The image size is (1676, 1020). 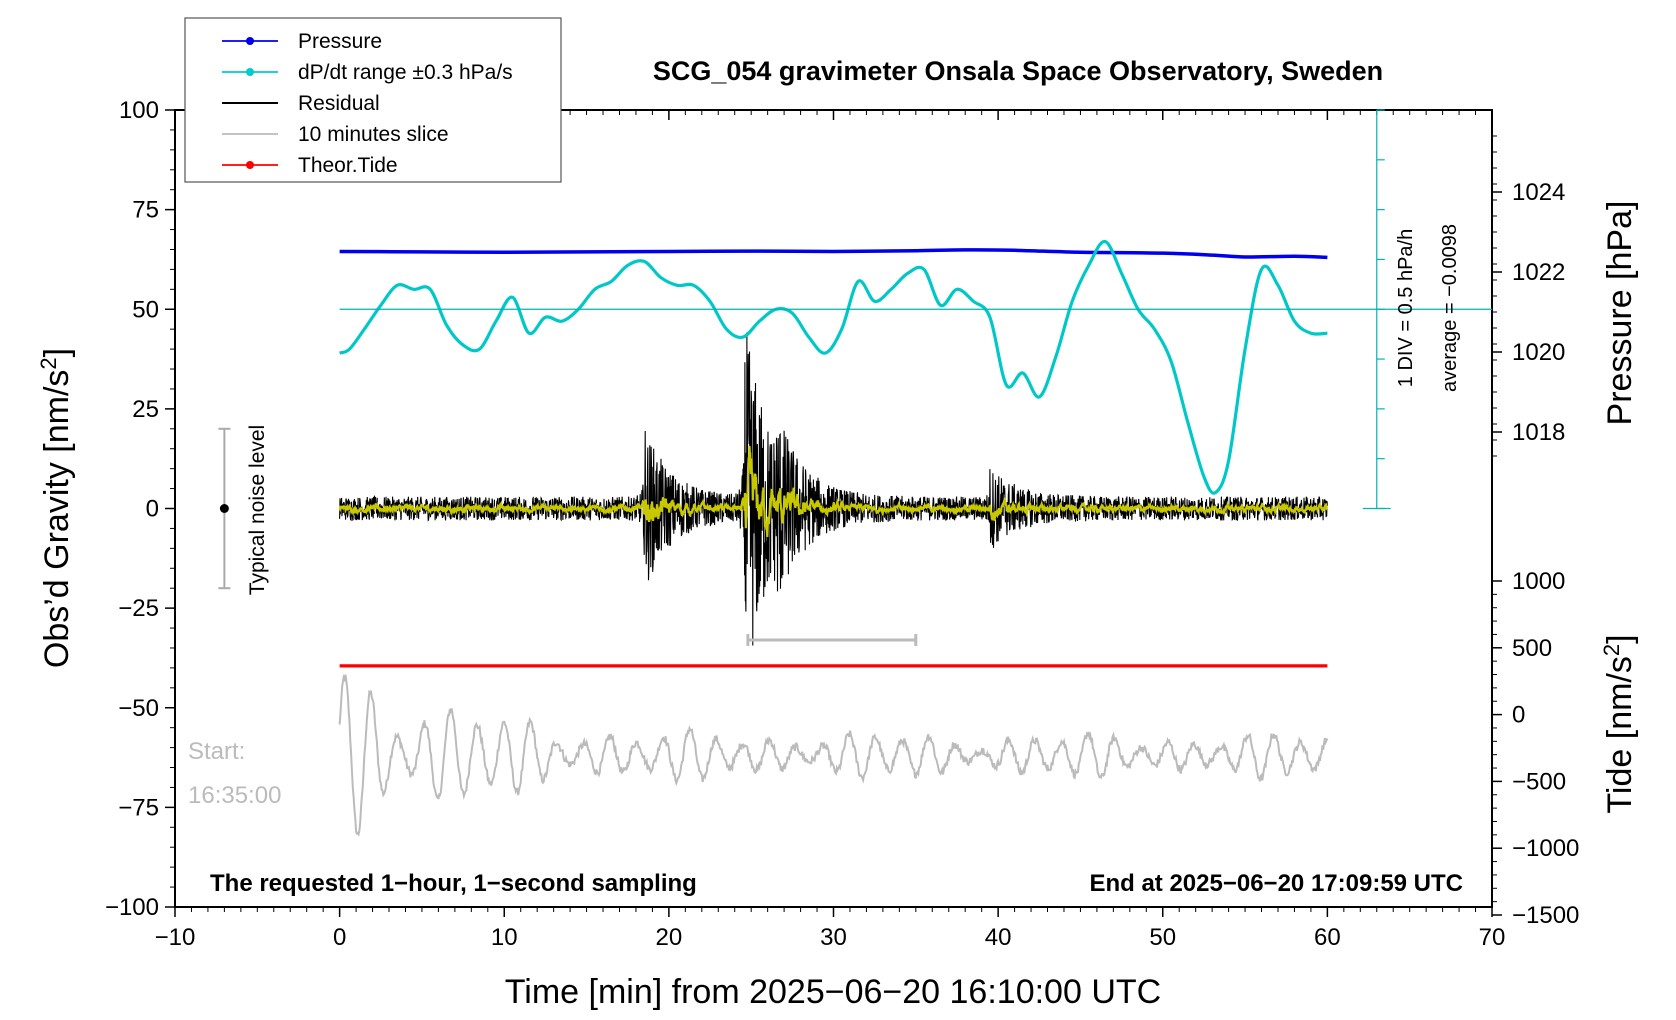 I want to click on x-tick-labels: −10 0 10 20 30 40 50 60 70, so click(x=830, y=937).